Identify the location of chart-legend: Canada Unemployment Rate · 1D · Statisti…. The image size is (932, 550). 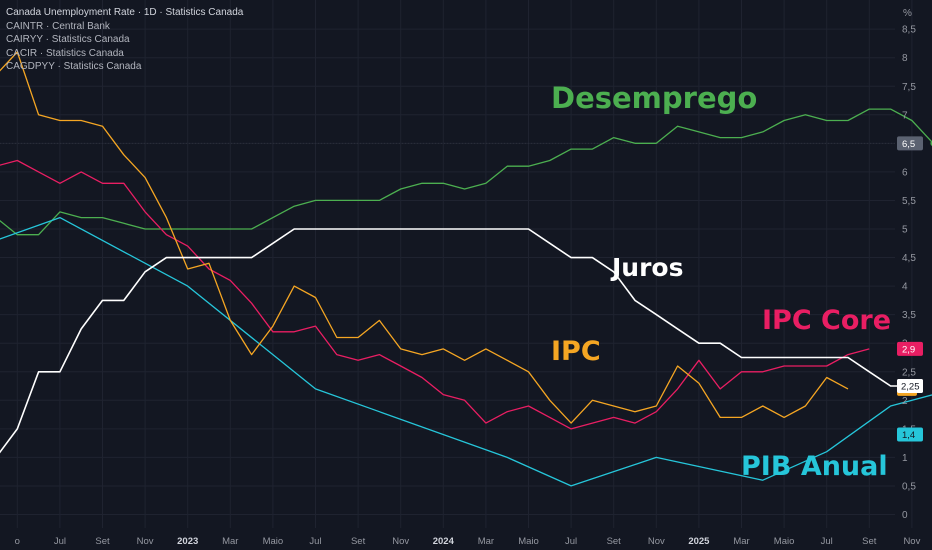
(124, 40).